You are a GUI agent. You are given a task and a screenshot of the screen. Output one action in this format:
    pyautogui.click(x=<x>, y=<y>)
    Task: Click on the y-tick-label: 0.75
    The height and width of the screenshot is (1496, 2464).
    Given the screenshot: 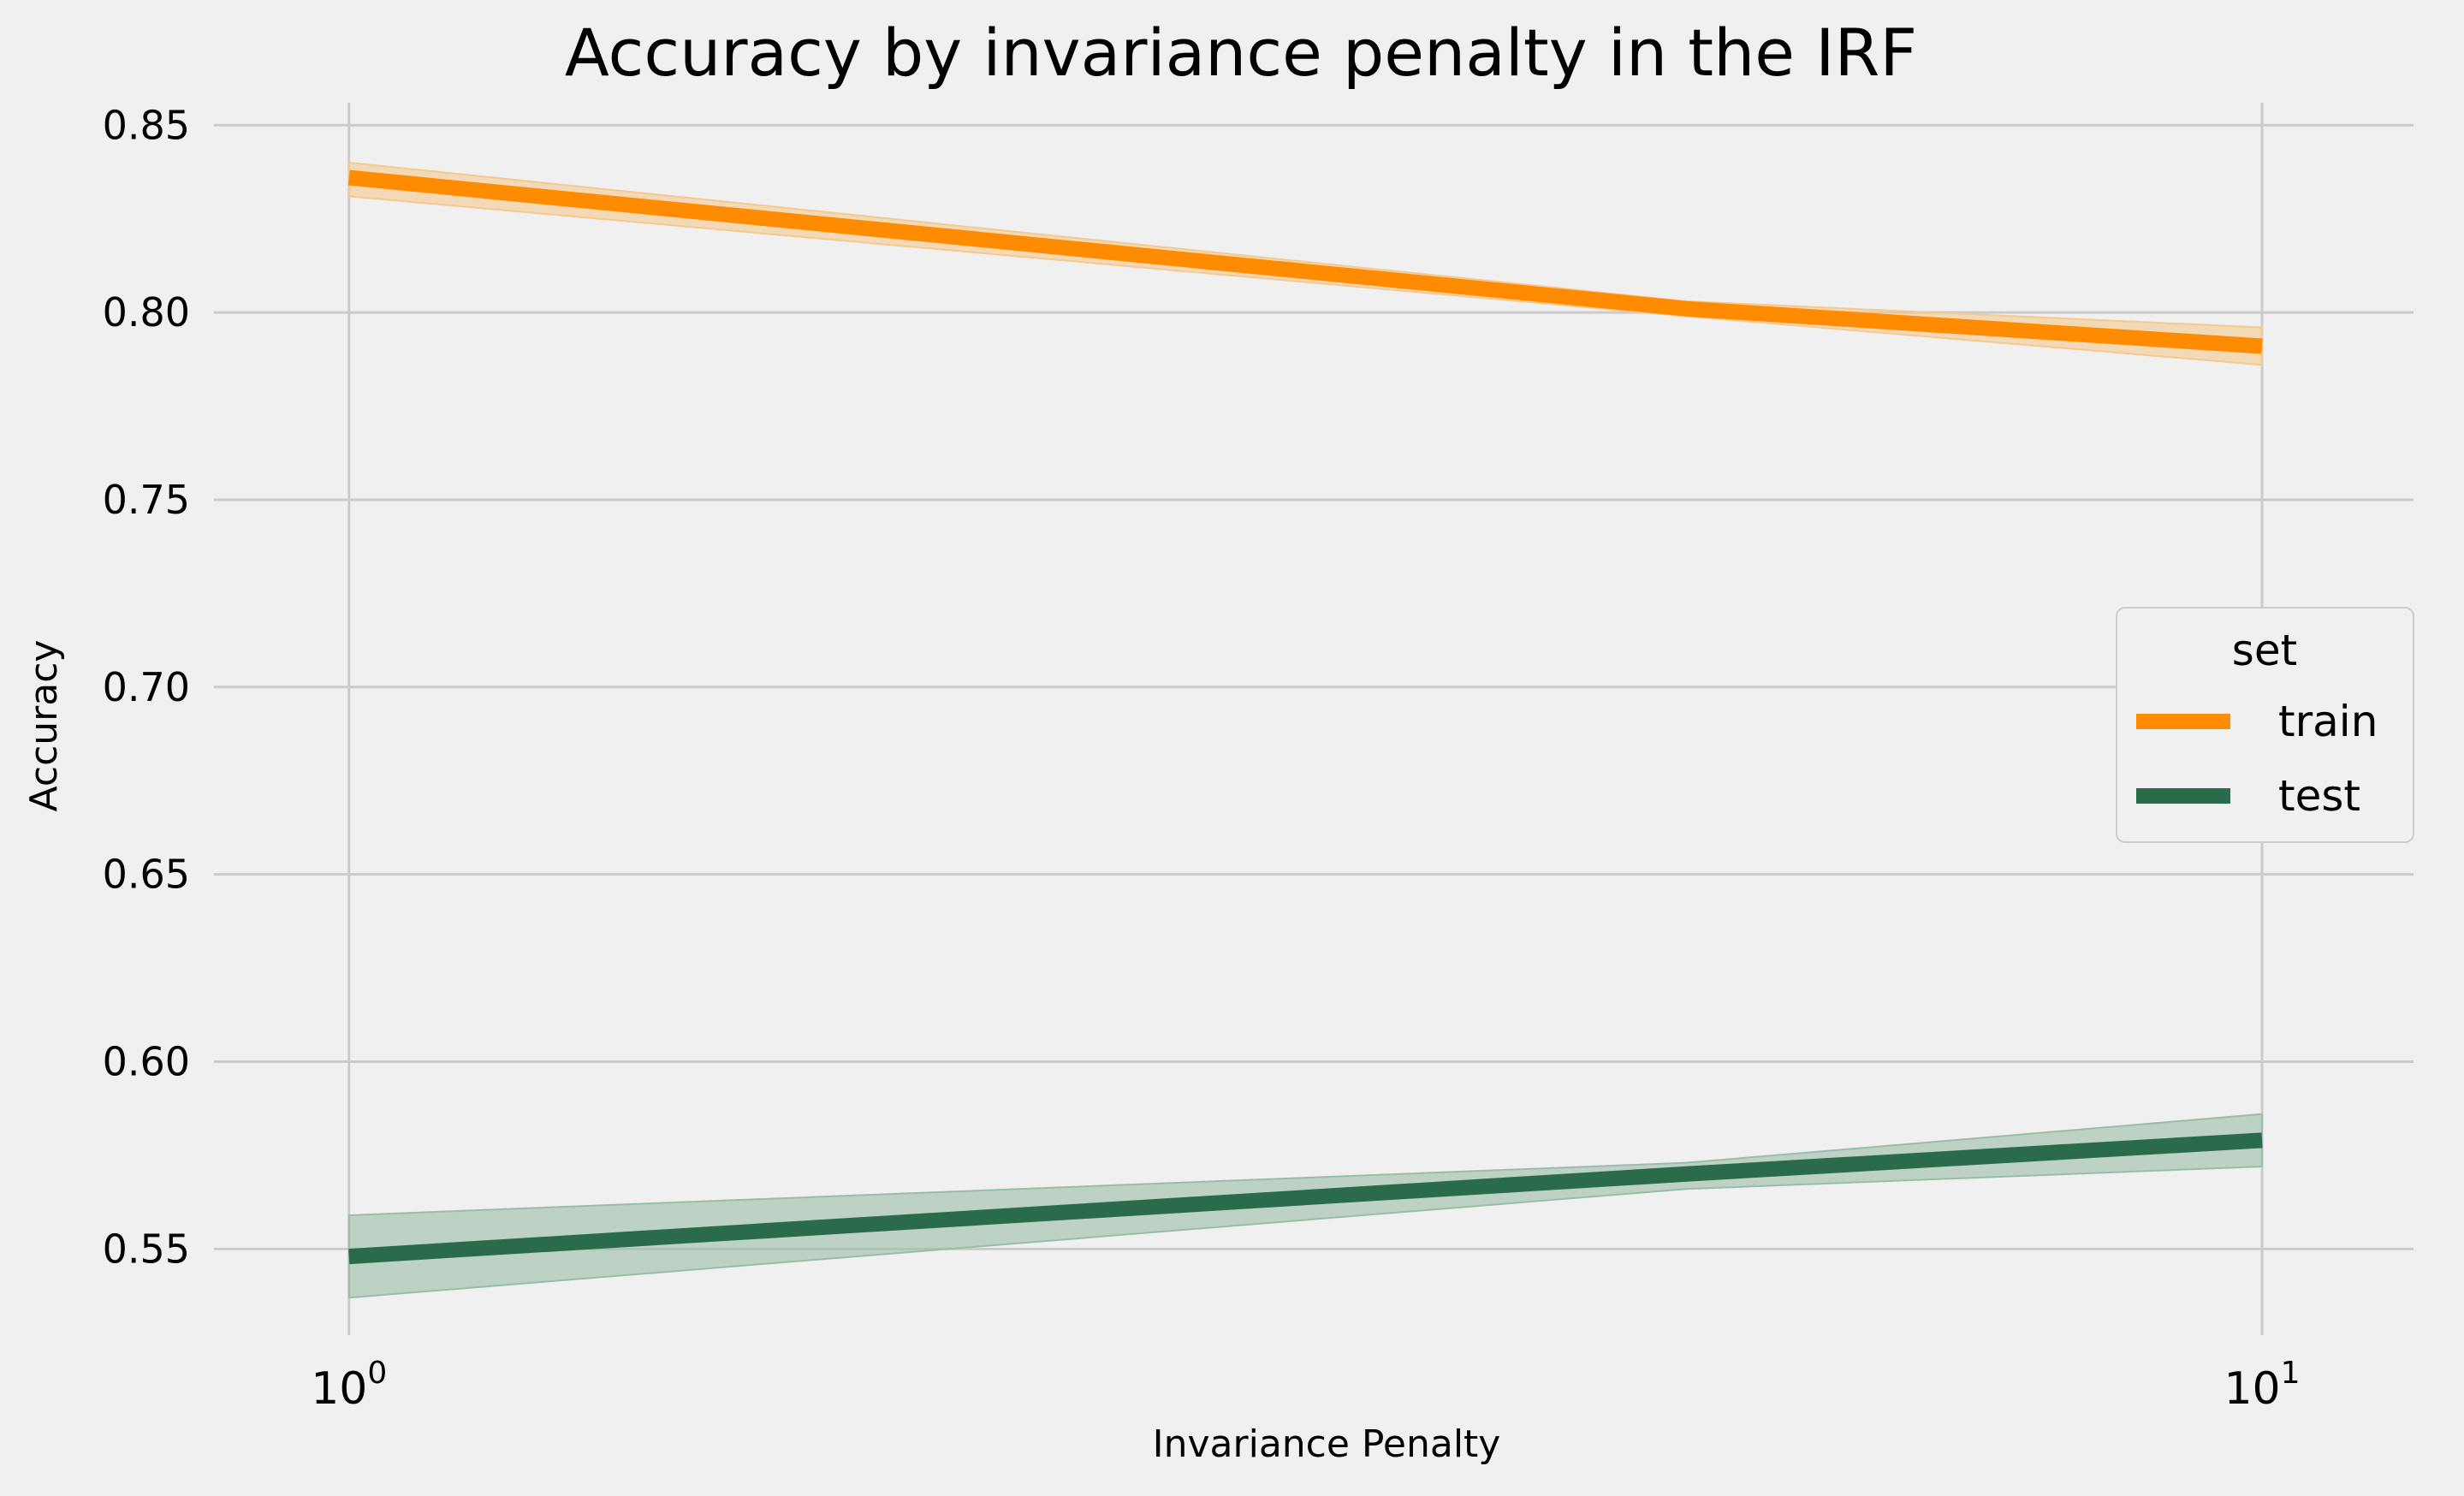 What is the action you would take?
    pyautogui.click(x=146, y=500)
    